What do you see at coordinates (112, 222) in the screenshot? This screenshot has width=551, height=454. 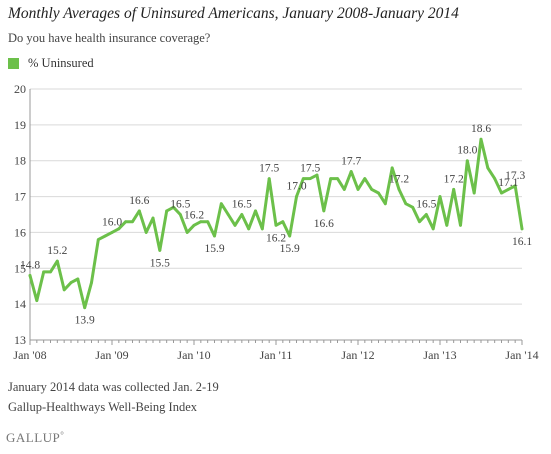 I see `data-label: 16.0` at bounding box center [112, 222].